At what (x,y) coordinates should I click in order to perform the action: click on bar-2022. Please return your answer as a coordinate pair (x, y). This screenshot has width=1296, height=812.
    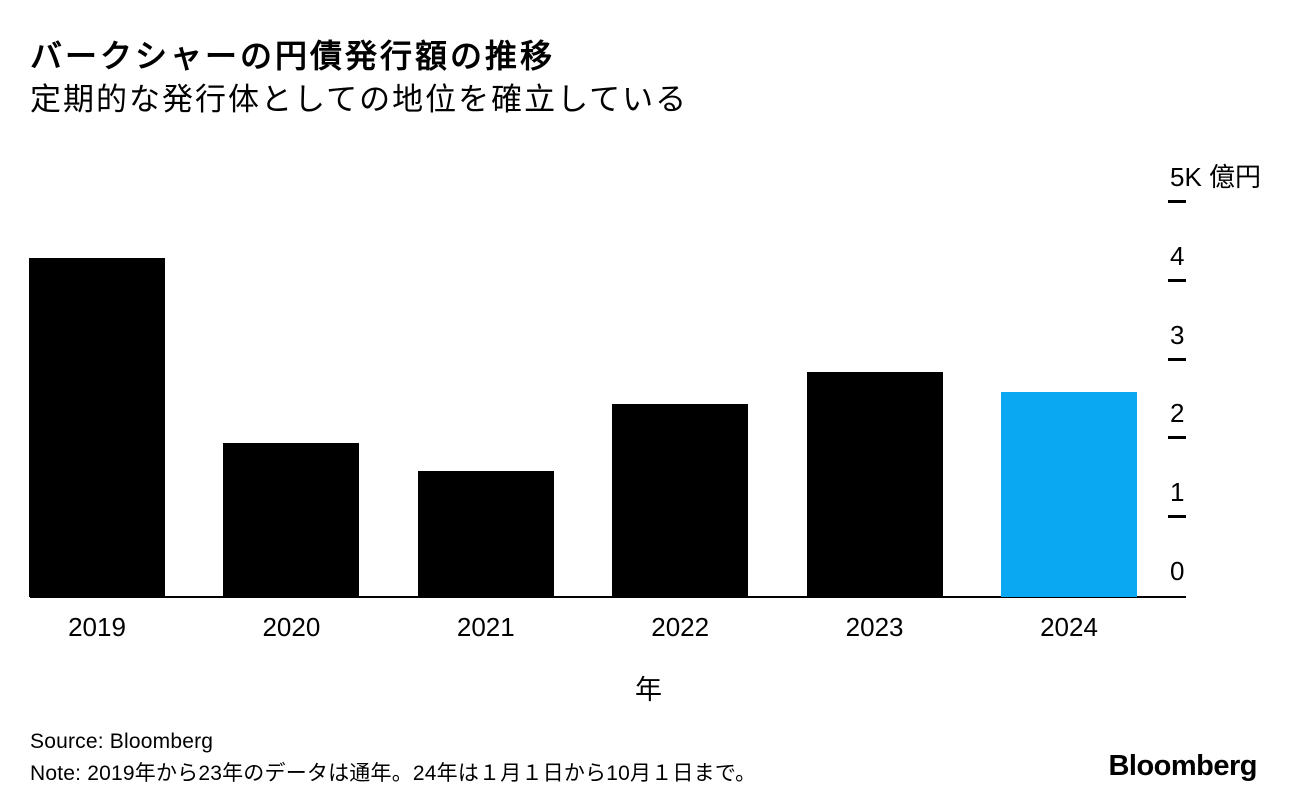
    Looking at the image, I should click on (680, 500).